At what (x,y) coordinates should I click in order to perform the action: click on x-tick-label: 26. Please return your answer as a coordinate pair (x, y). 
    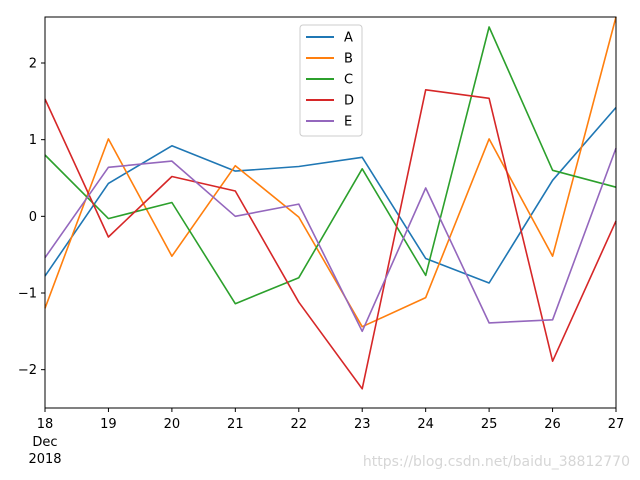
    Looking at the image, I should click on (552, 424).